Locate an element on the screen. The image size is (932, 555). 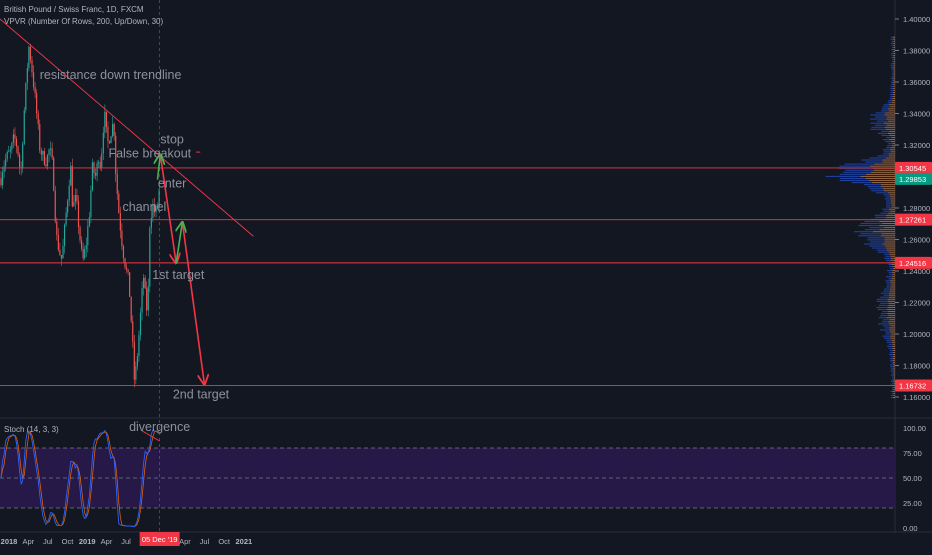
vpvr-indicator-label: VPVR (Number Of Rows, 200, Up/Down, 30) is located at coordinates (84, 21).